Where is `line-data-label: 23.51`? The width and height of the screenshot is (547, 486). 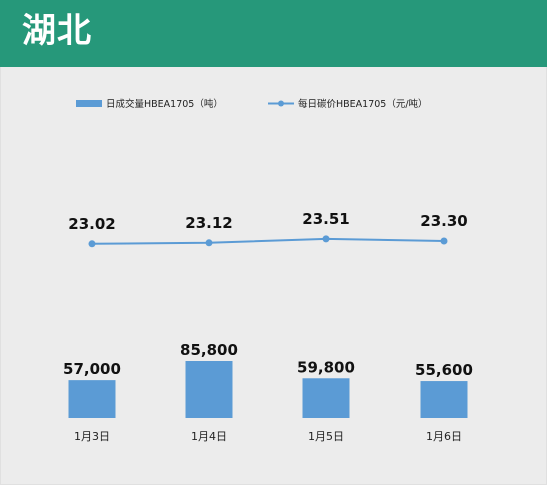 line-data-label: 23.51 is located at coordinates (325, 219).